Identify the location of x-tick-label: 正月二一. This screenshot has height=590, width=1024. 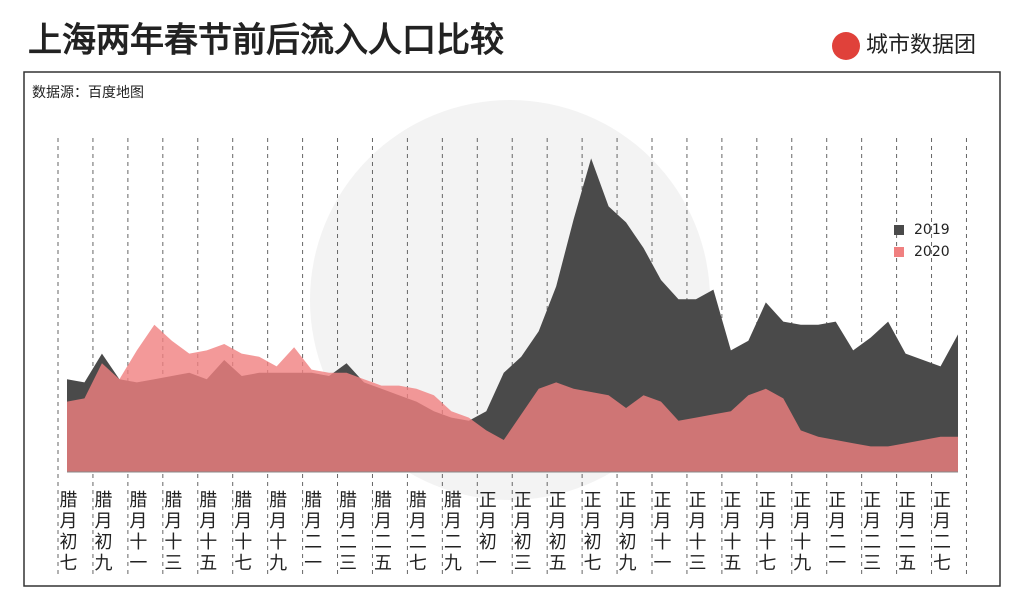
(835, 532).